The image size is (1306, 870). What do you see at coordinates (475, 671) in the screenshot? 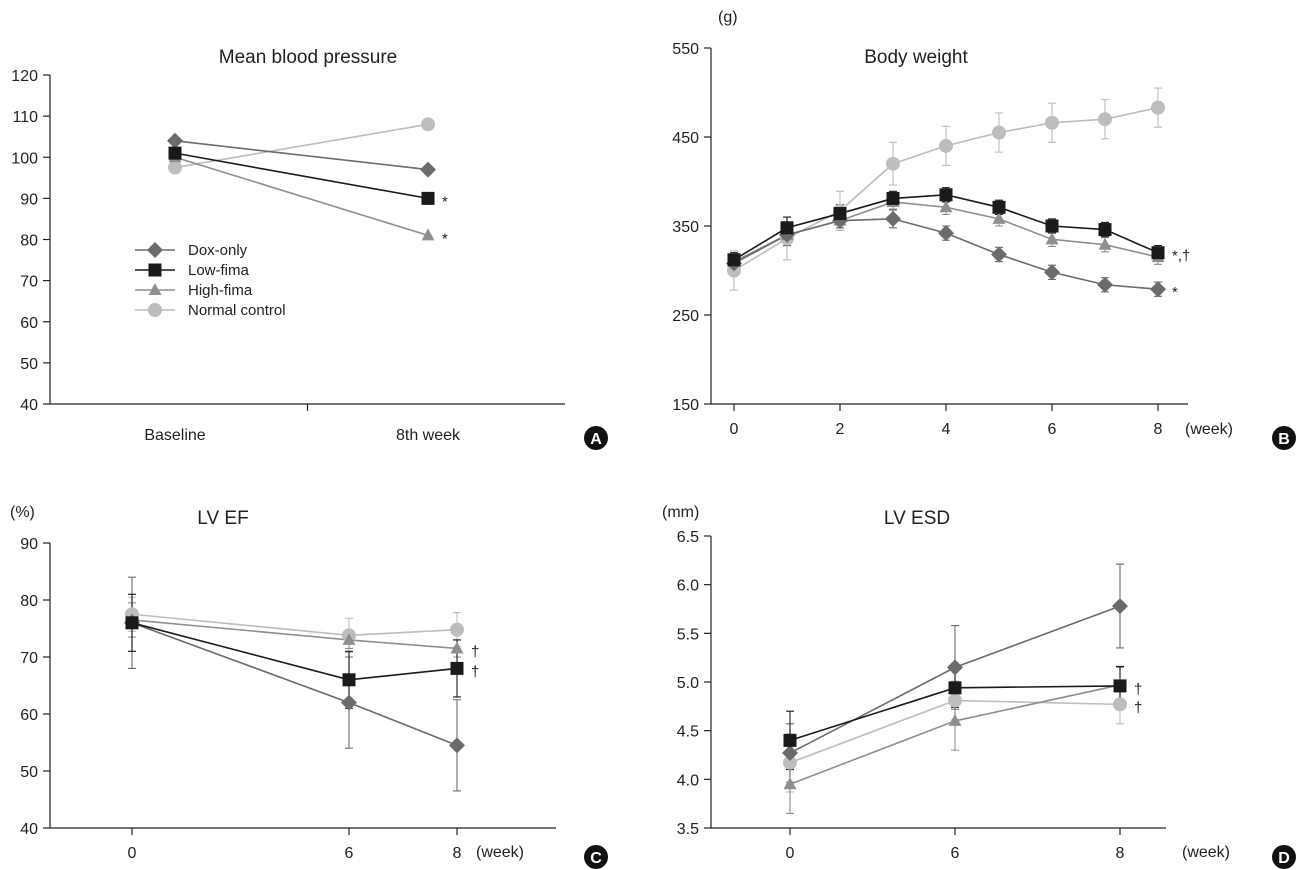
I see `panel-c-annotation-low-fima: †` at bounding box center [475, 671].